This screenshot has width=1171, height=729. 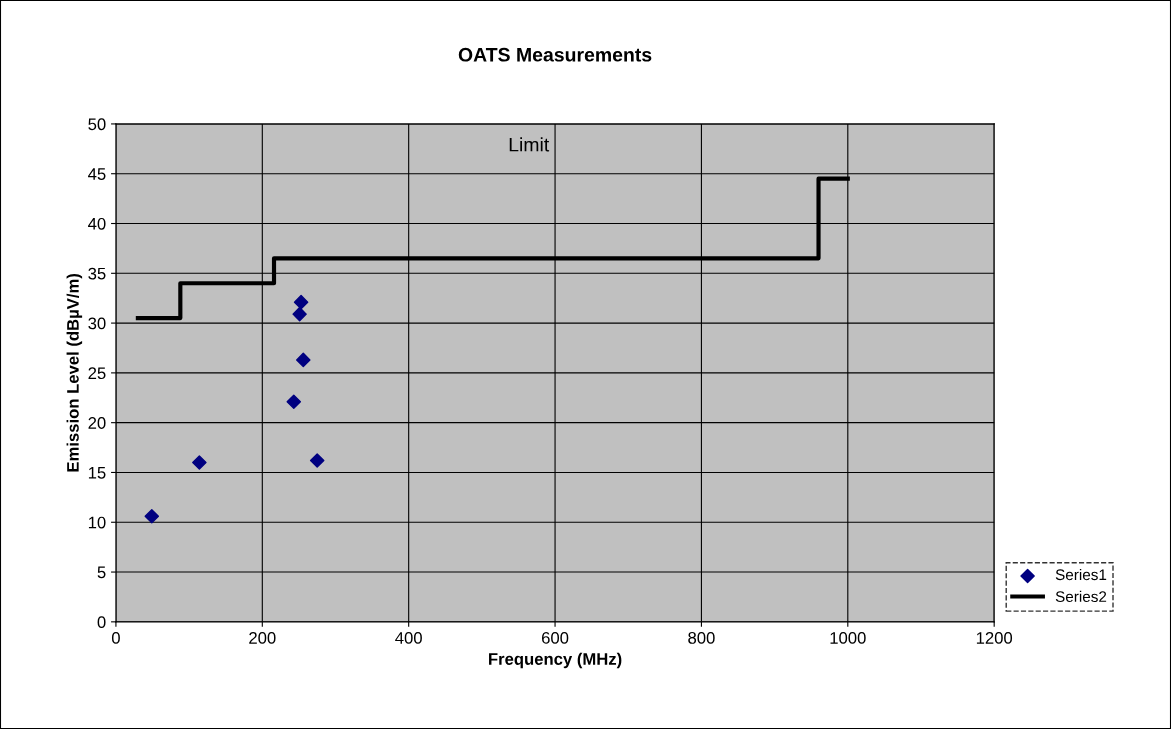 I want to click on y-tick-label: 20, so click(x=97, y=423).